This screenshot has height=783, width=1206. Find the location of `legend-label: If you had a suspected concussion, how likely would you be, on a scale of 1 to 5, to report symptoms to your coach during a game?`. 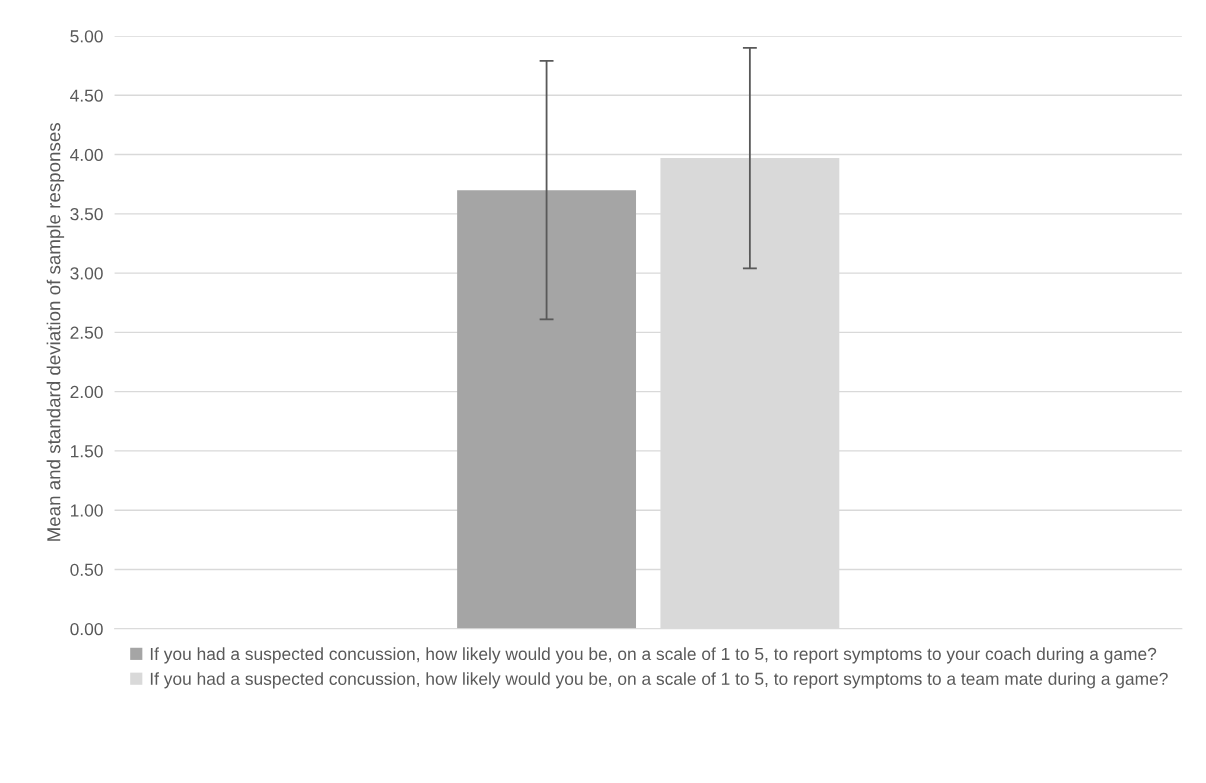

legend-label: If you had a suspected concussion, how likely would you be, on a scale of 1 to 5, to report symptoms to your coach during a game? is located at coordinates (653, 655).